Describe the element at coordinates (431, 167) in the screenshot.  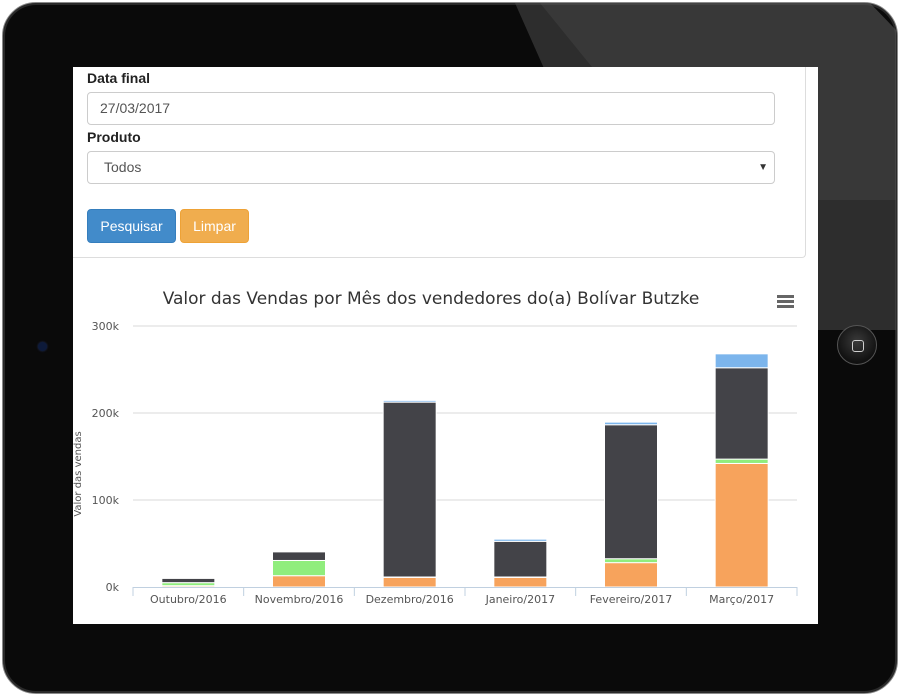
I see `product-select: Todos ▼` at that location.